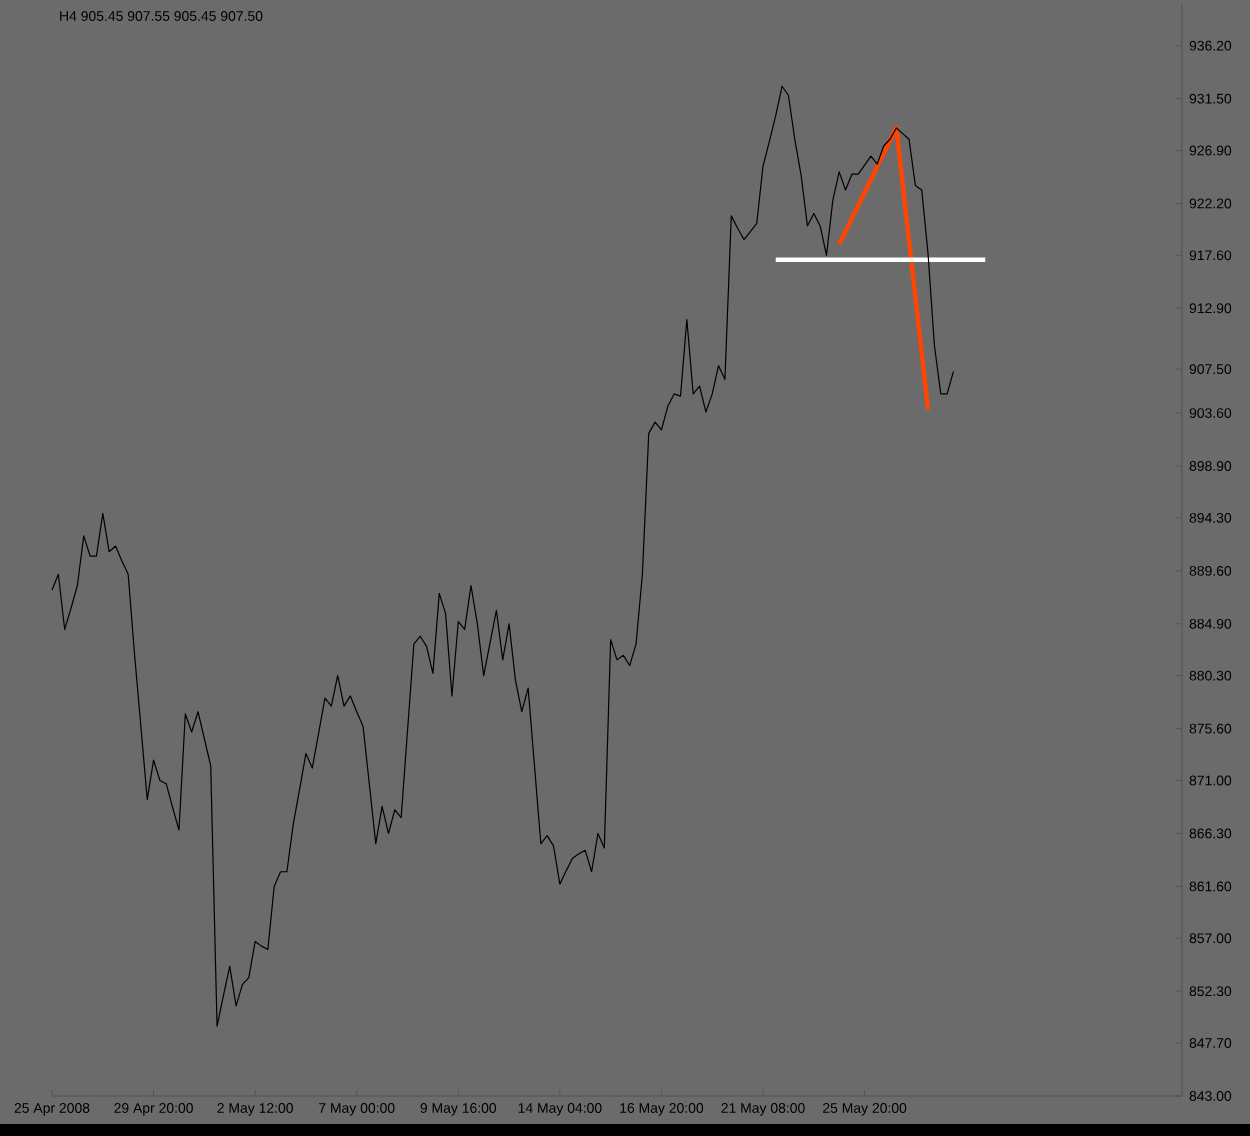 The image size is (1250, 1136). What do you see at coordinates (884, 268) in the screenshot?
I see `line-series` at bounding box center [884, 268].